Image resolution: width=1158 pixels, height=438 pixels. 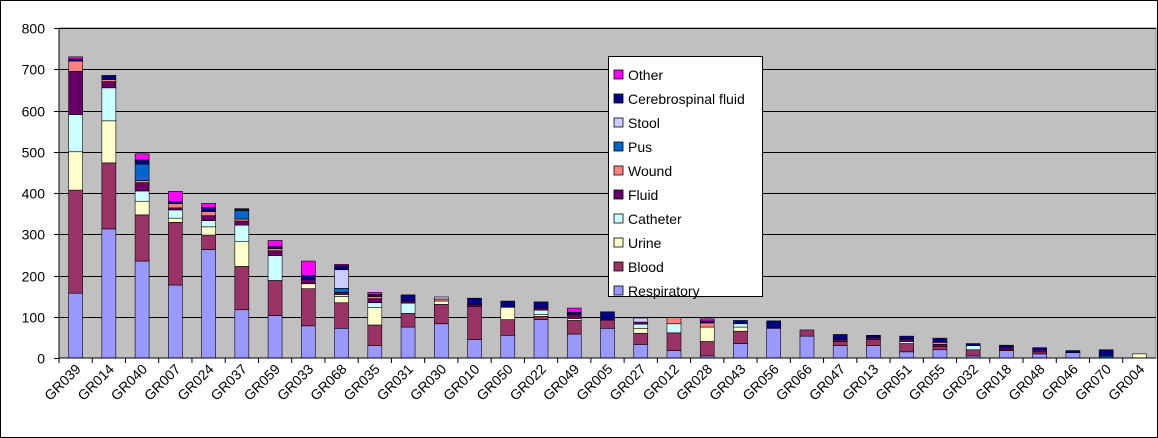 What do you see at coordinates (807, 344) in the screenshot?
I see `bar-stack-gr066` at bounding box center [807, 344].